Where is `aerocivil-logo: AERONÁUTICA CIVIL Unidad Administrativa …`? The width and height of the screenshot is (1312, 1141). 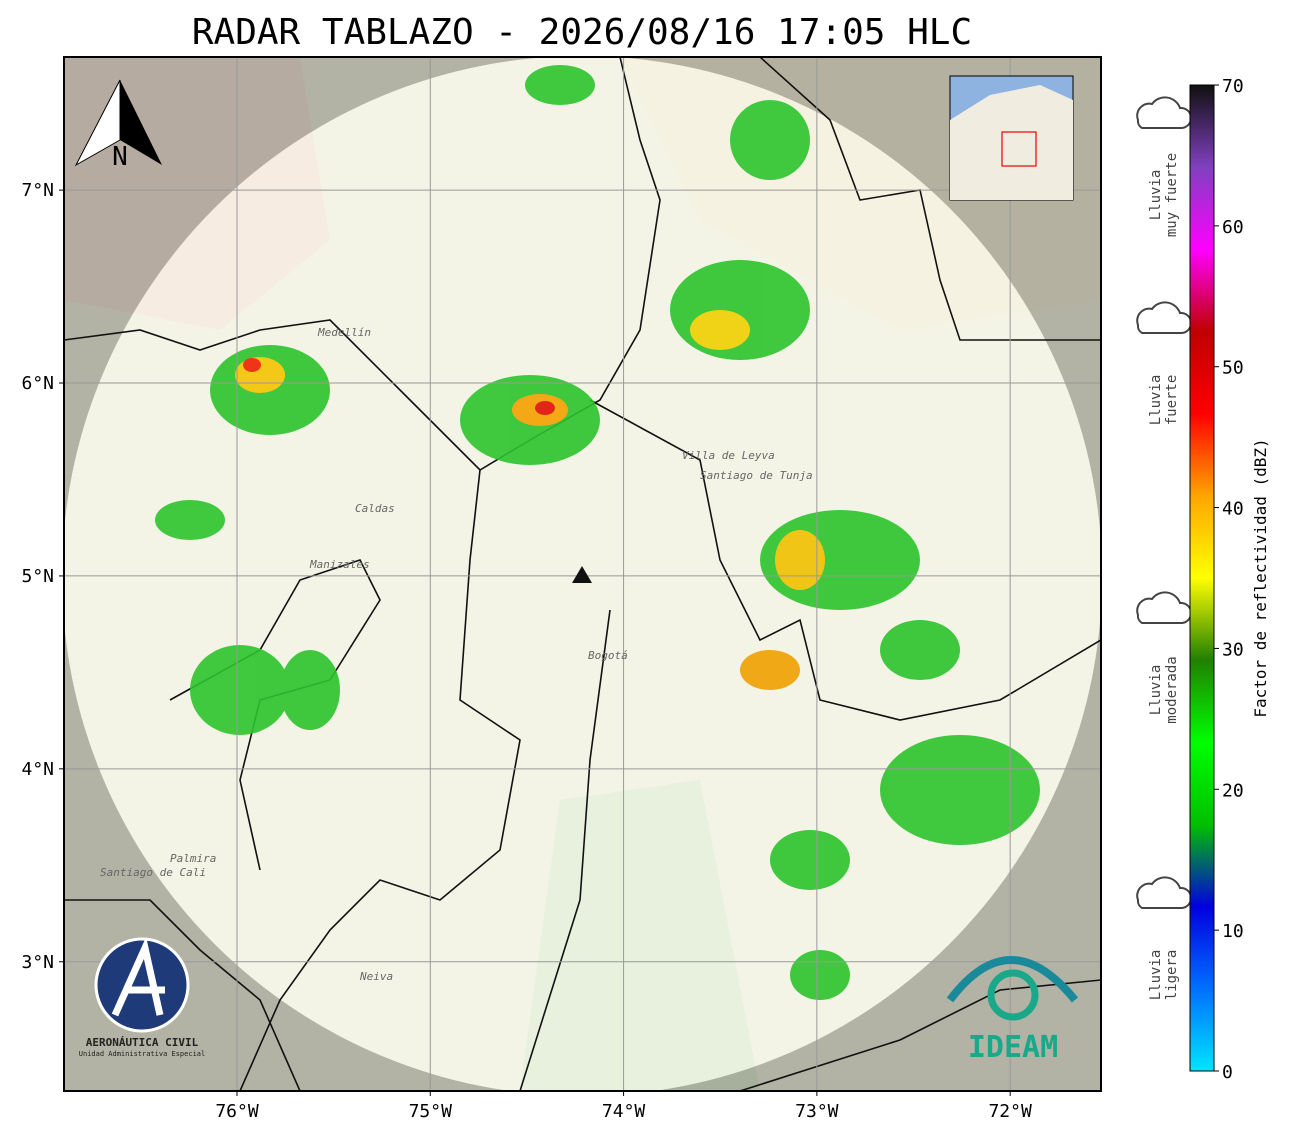 aerocivil-logo: AERONÁUTICA CIVIL Unidad Administrativa … is located at coordinates (142, 997).